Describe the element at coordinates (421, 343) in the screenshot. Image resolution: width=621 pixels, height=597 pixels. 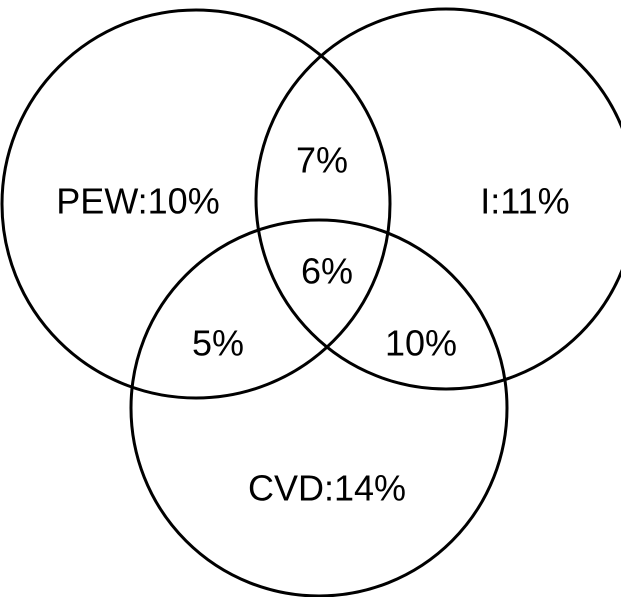
I see `intersection-label: 10%` at that location.